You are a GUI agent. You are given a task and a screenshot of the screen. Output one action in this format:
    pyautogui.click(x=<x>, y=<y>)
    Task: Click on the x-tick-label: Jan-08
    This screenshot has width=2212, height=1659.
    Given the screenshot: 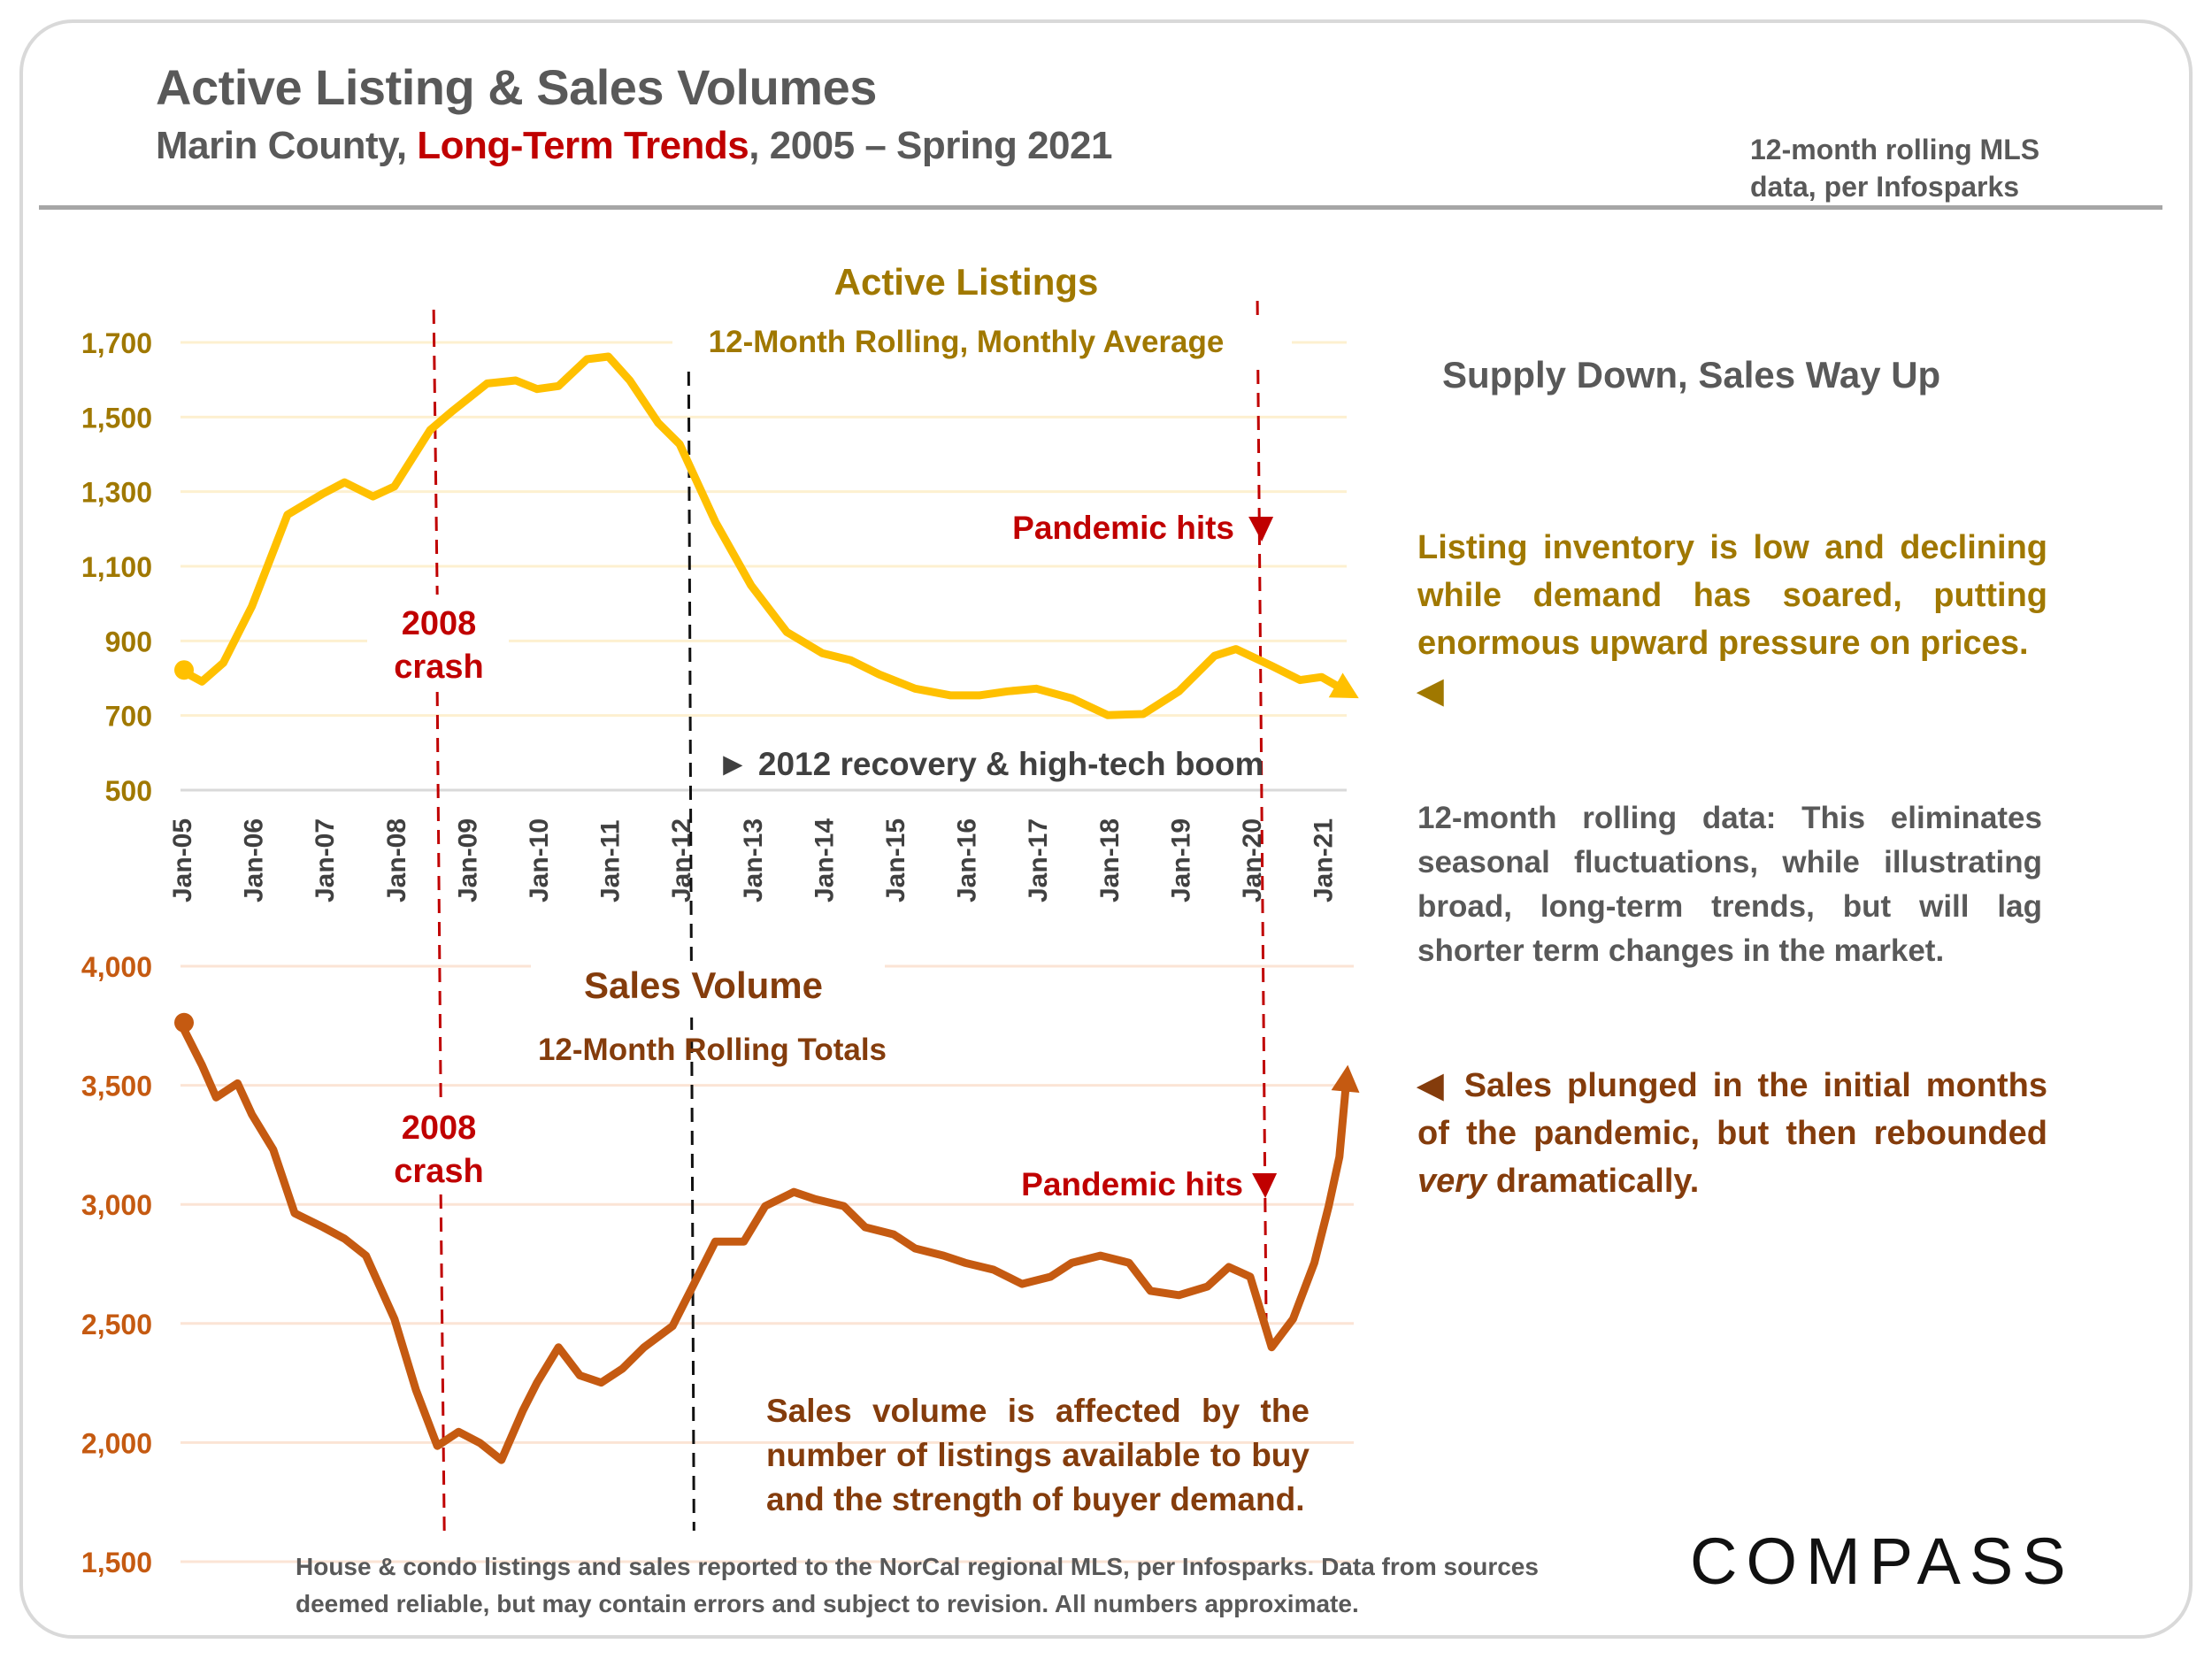 What is the action you would take?
    pyautogui.click(x=397, y=860)
    